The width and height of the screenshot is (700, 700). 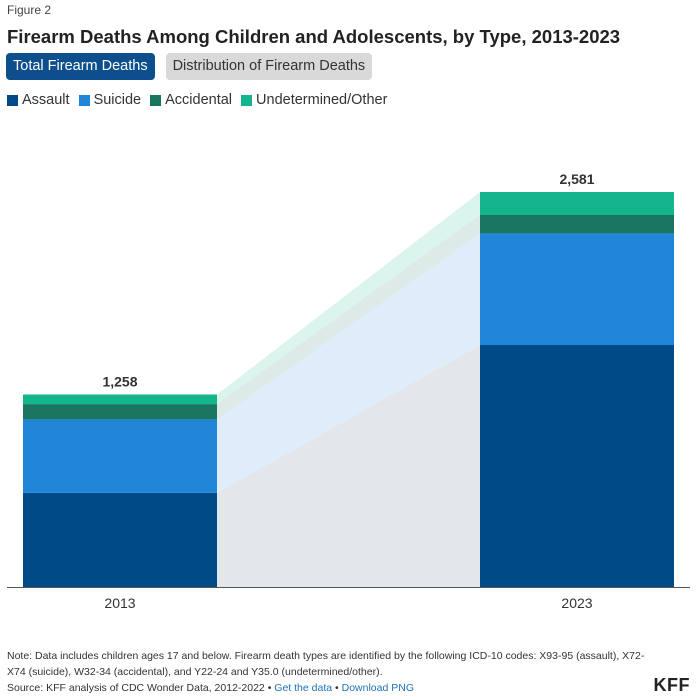 What do you see at coordinates (577, 203) in the screenshot?
I see `bar-undetermined-other-2023` at bounding box center [577, 203].